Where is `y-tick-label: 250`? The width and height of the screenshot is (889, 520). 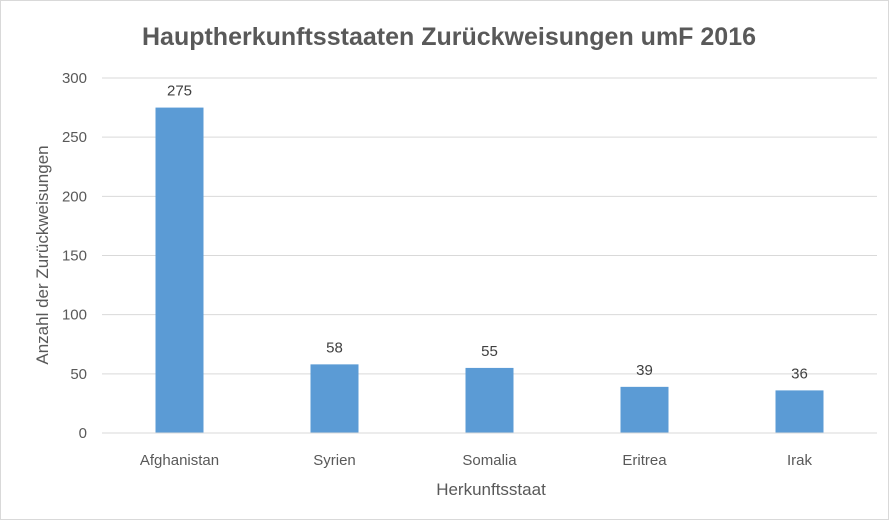 y-tick-label: 250 is located at coordinates (74, 137).